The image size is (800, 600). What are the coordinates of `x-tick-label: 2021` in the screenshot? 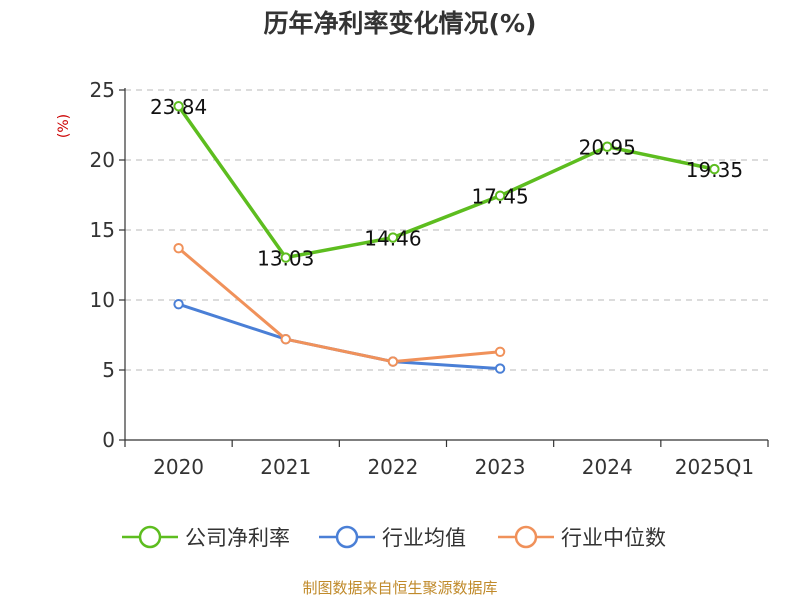 It's located at (285, 467).